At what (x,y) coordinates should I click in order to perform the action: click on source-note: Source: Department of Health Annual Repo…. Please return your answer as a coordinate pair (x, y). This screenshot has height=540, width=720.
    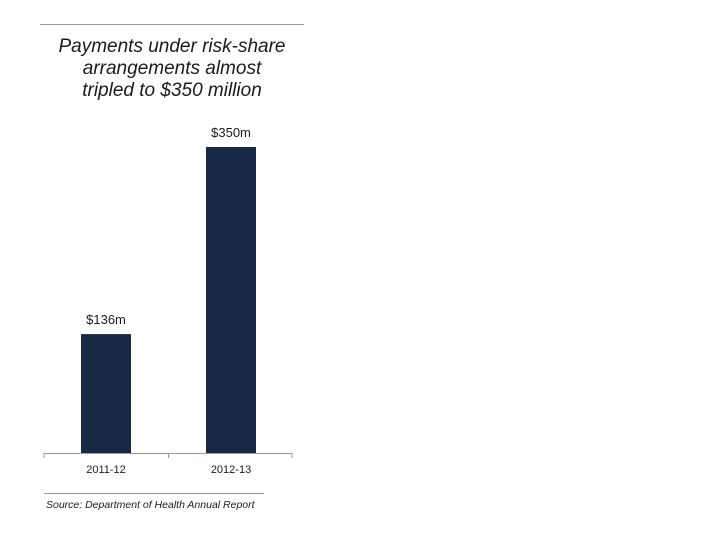
    Looking at the image, I should click on (150, 505).